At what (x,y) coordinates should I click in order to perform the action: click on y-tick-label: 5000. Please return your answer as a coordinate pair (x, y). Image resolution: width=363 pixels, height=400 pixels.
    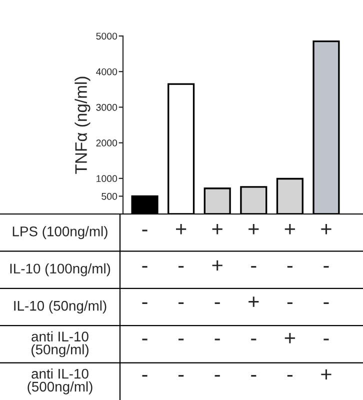
    Looking at the image, I should click on (107, 36).